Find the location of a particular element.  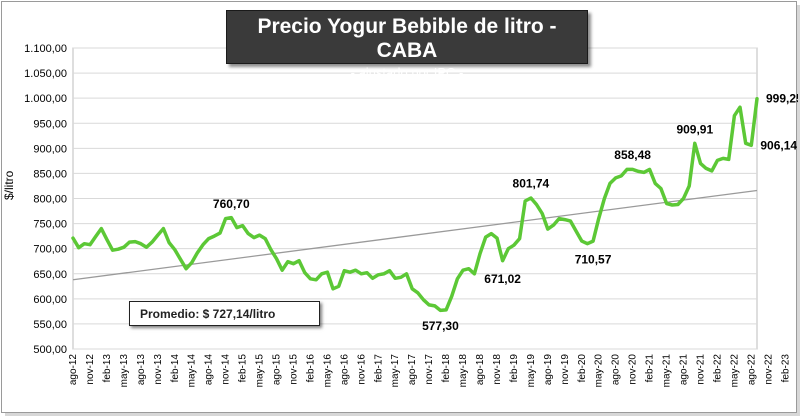

y-tick-label: 1.050,00 is located at coordinates (45, 74).